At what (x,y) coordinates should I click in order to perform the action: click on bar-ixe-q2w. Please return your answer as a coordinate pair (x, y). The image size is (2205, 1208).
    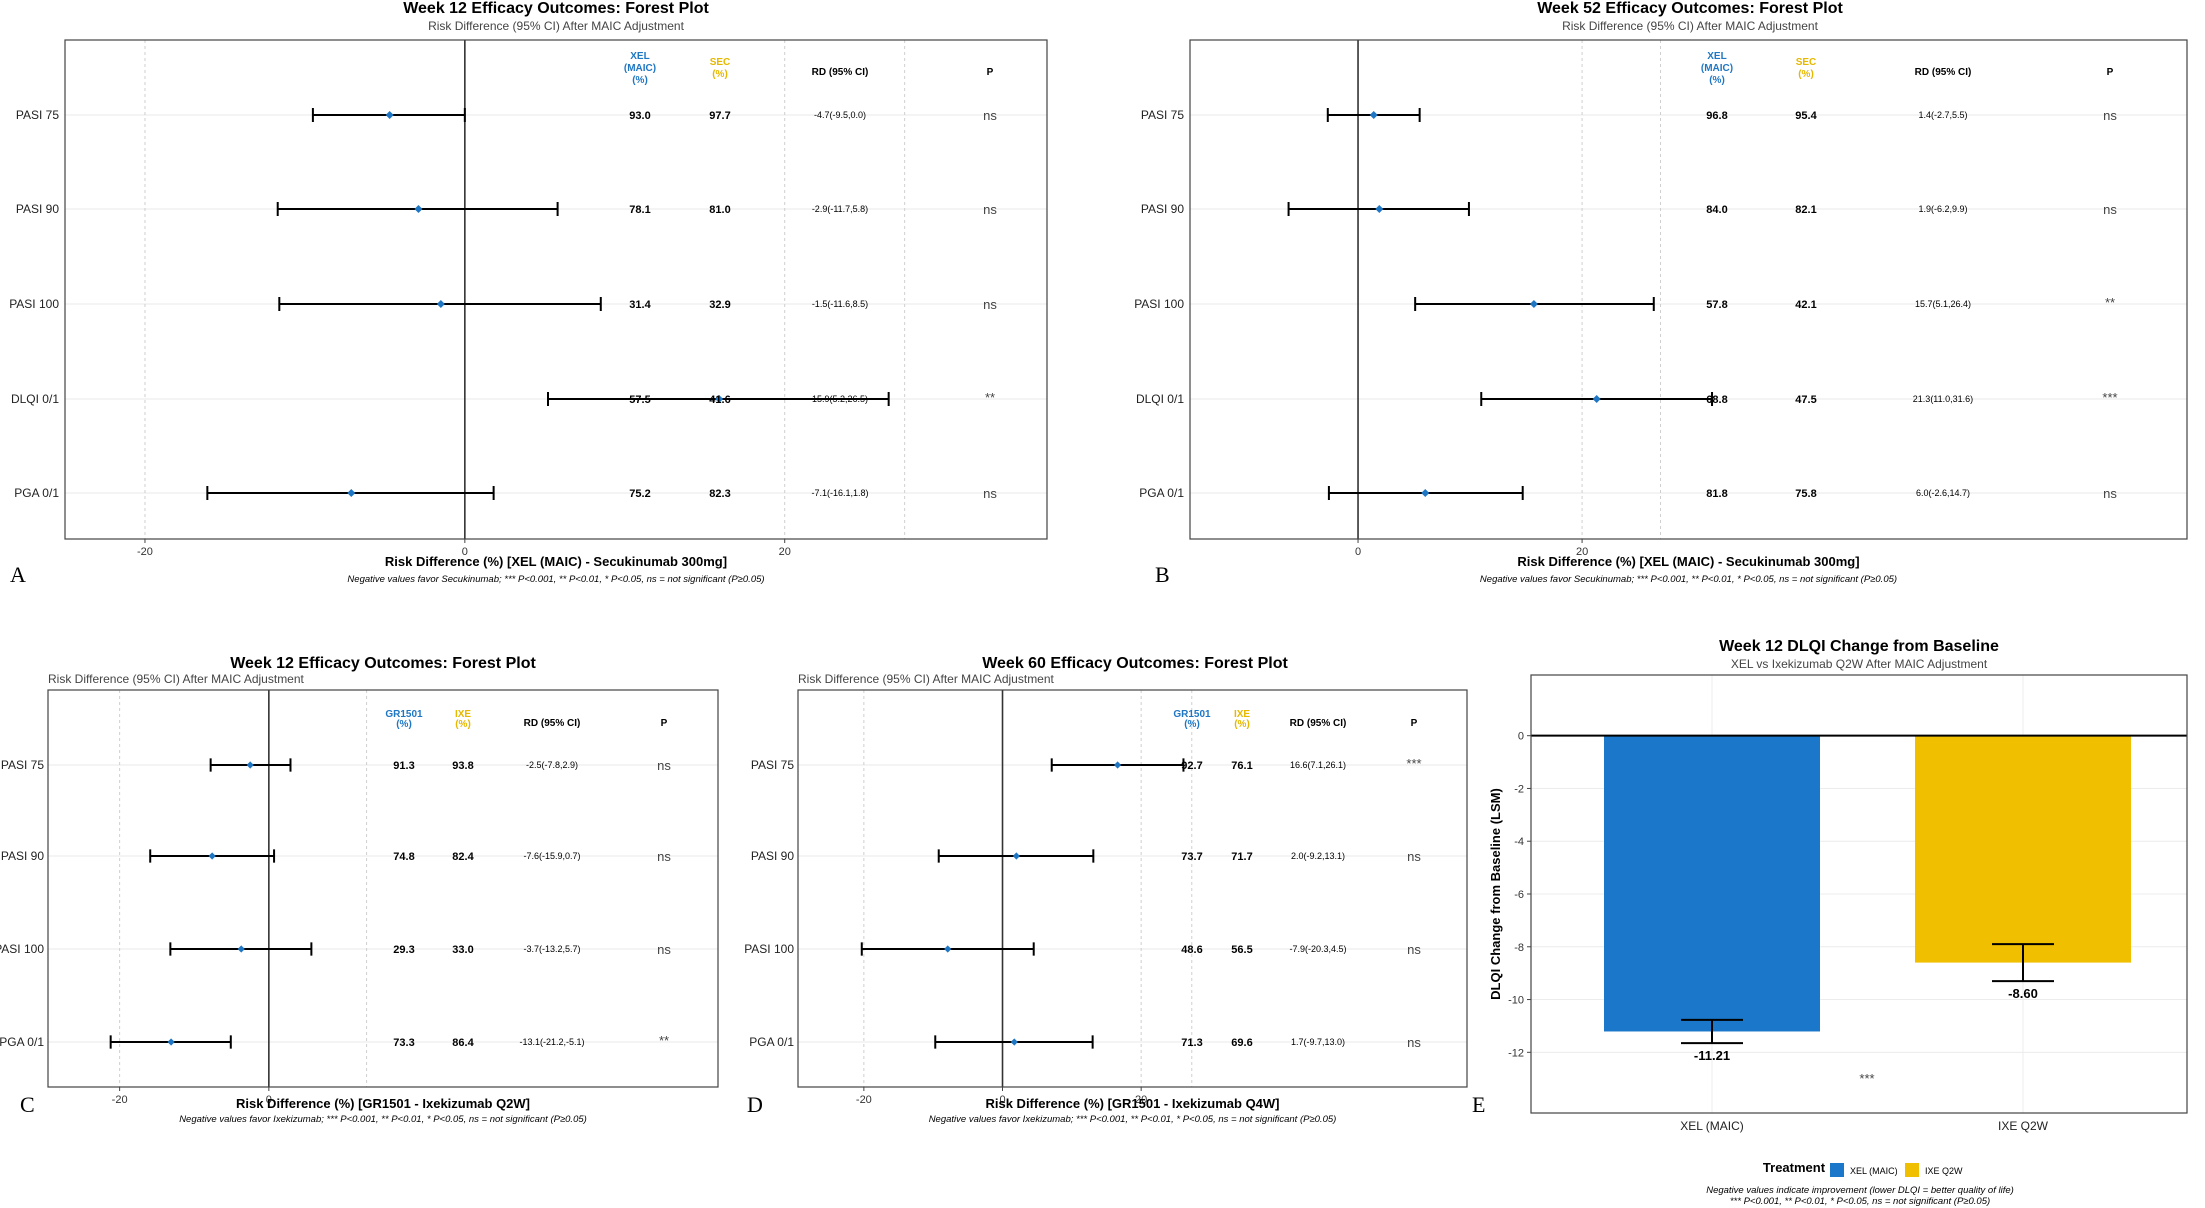
    Looking at the image, I should click on (2023, 849).